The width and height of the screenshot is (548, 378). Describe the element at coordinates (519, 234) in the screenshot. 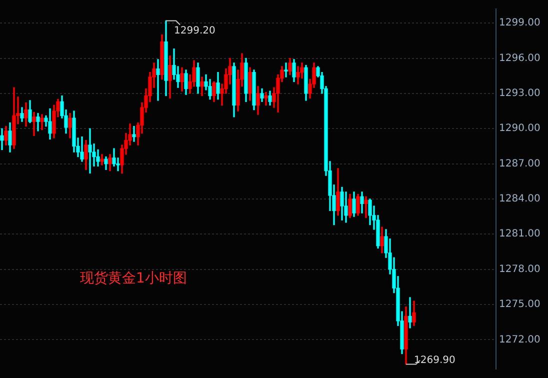

I see `y-tick-label: 1281.00` at that location.